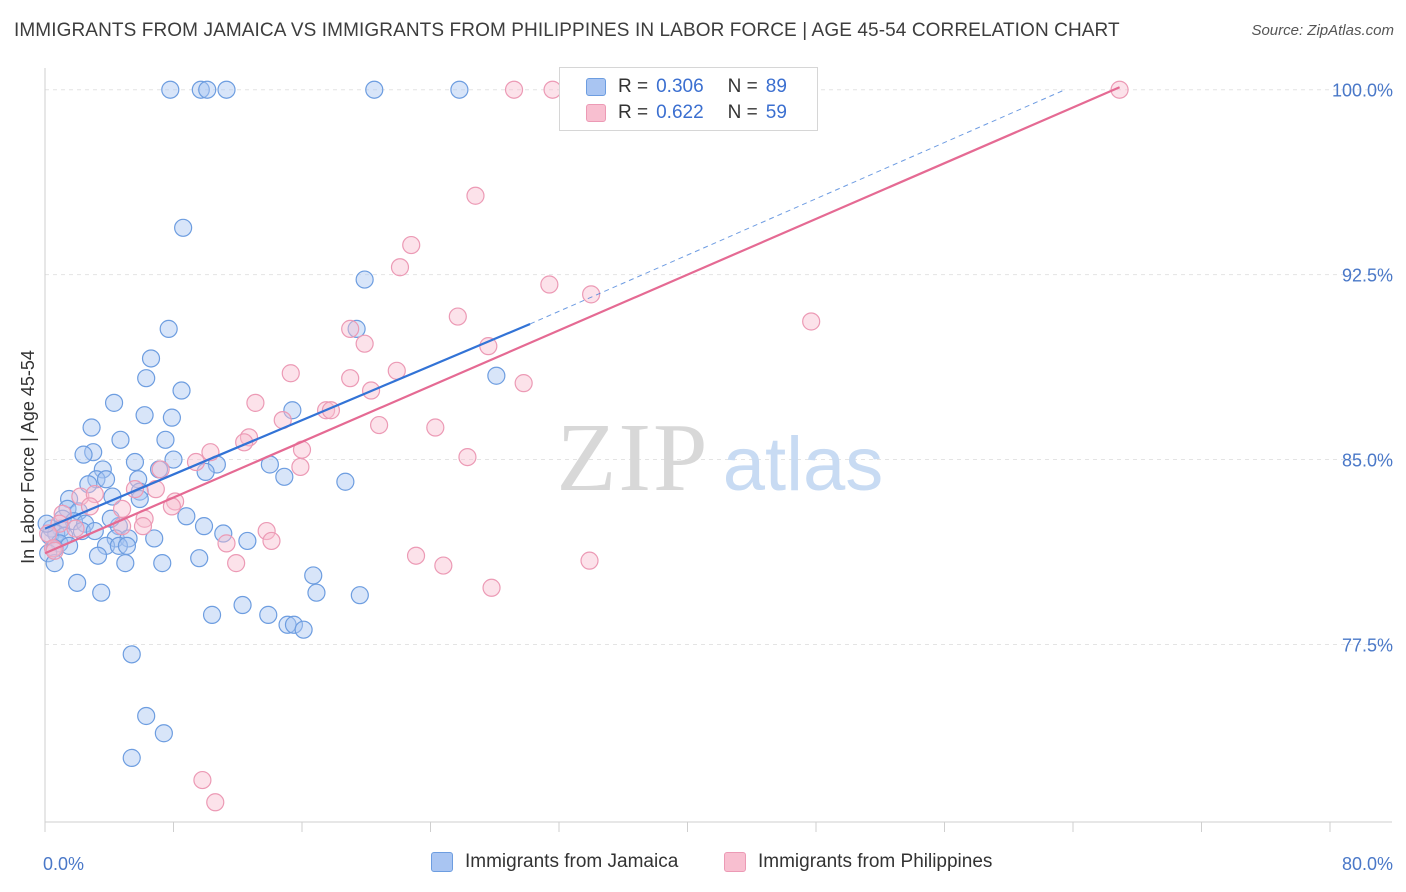  I want to click on legend-r-value: 0.622, so click(680, 112).